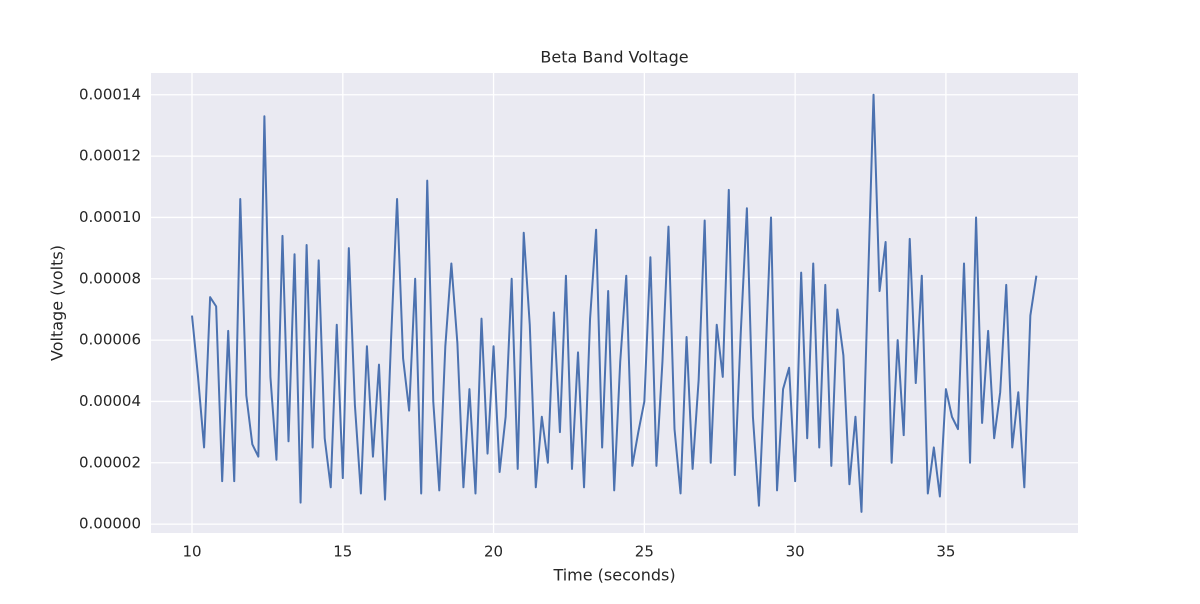 The image size is (1200, 604). Describe the element at coordinates (493, 552) in the screenshot. I see `x-tick-label: 20` at that location.